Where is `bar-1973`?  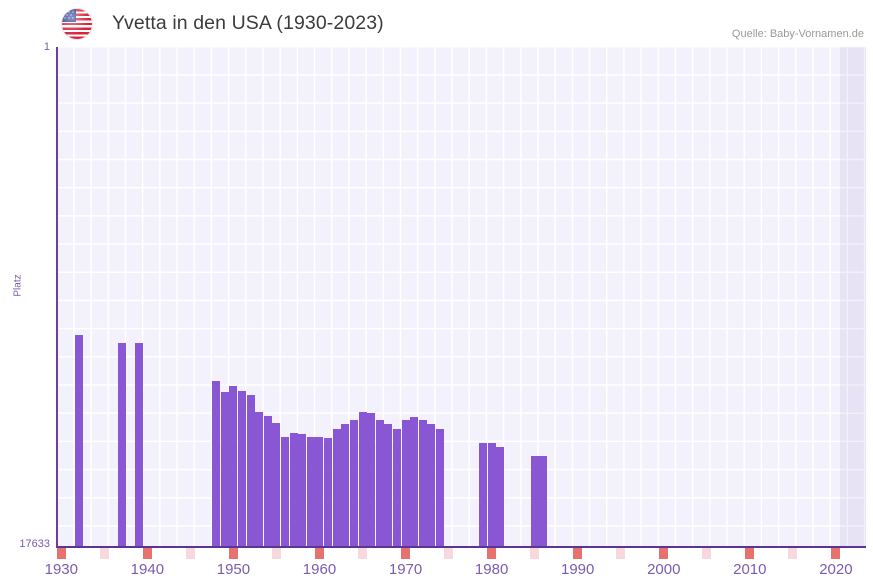 bar-1973 is located at coordinates (431, 485).